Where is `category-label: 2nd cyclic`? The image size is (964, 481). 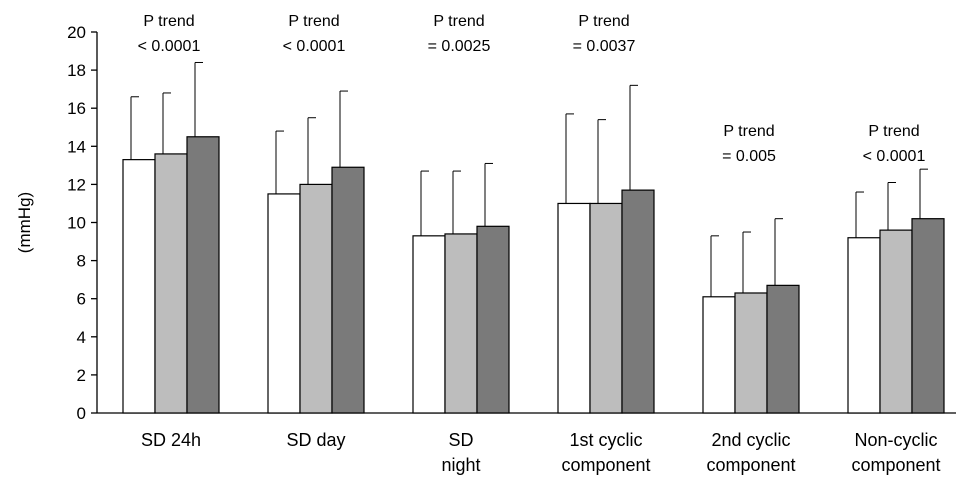
category-label: 2nd cyclic is located at coordinates (750, 440).